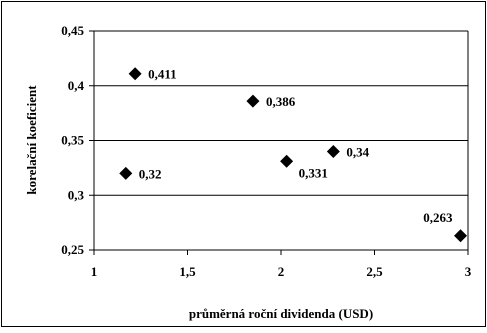 The width and height of the screenshot is (487, 333). What do you see at coordinates (357, 151) in the screenshot?
I see `data-label: 0,34` at bounding box center [357, 151].